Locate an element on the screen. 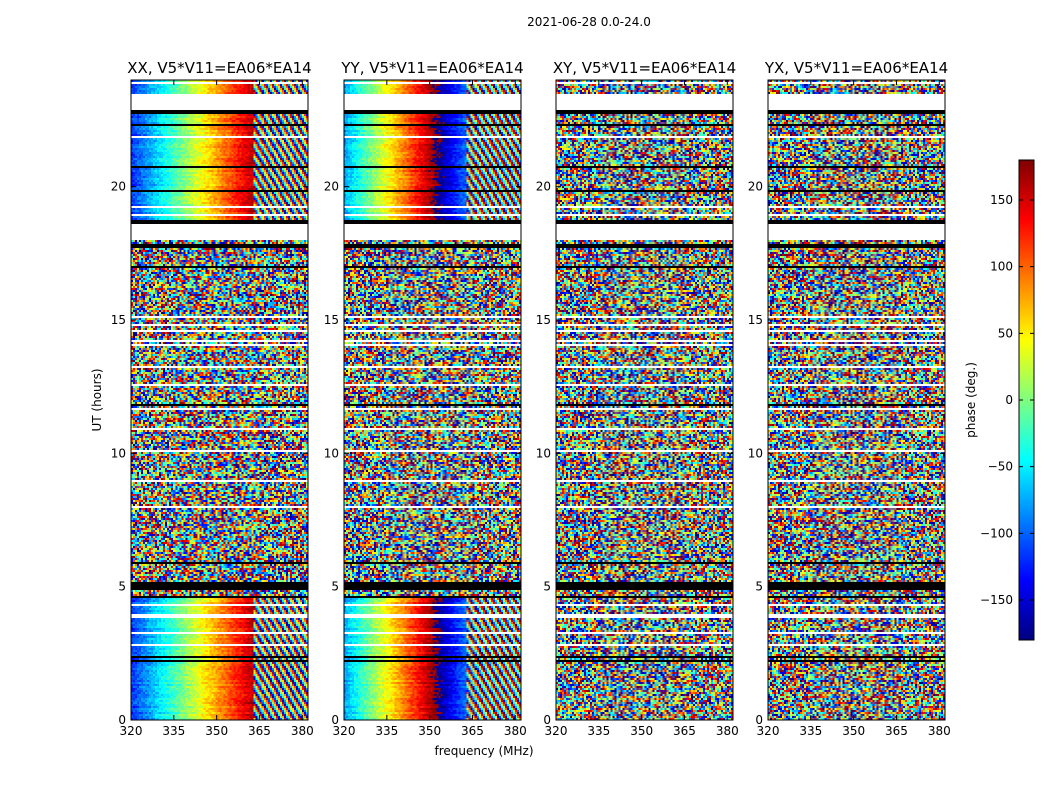 This screenshot has height=800, width=1050. panel-heatmap-yy is located at coordinates (432, 400).